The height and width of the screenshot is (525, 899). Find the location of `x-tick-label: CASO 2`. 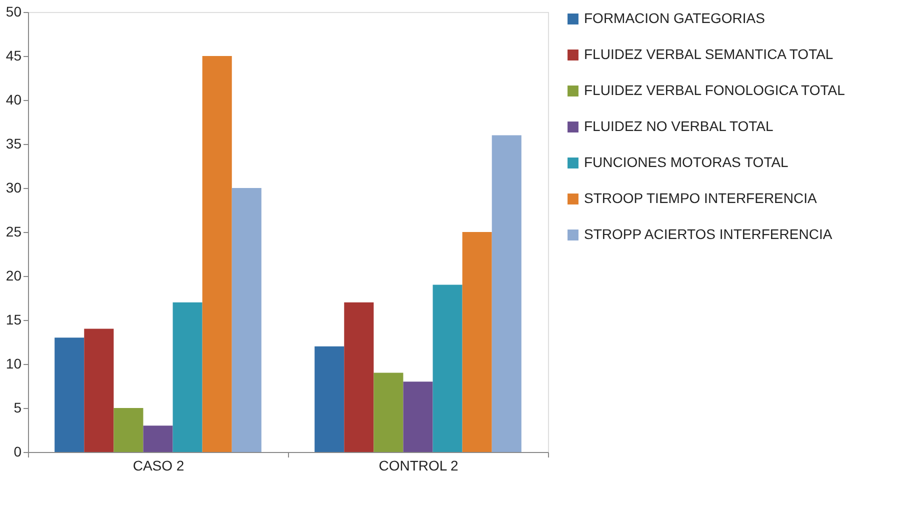

x-tick-label: CASO 2 is located at coordinates (158, 466).